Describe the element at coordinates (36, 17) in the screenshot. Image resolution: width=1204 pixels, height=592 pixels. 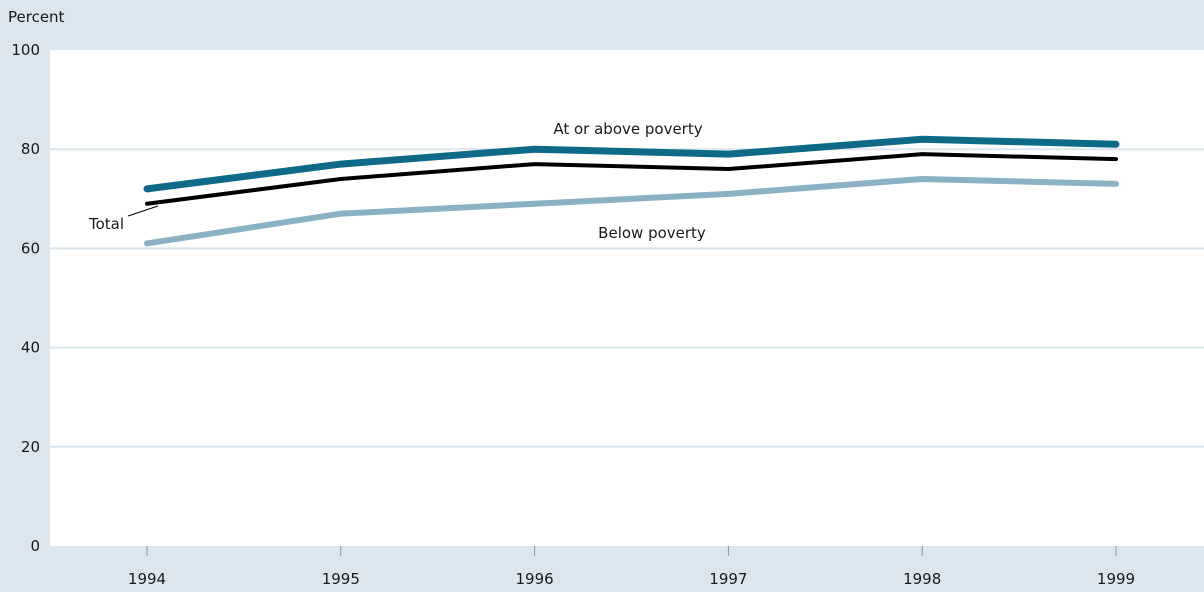
I see `y-axis-title: Percent` at that location.